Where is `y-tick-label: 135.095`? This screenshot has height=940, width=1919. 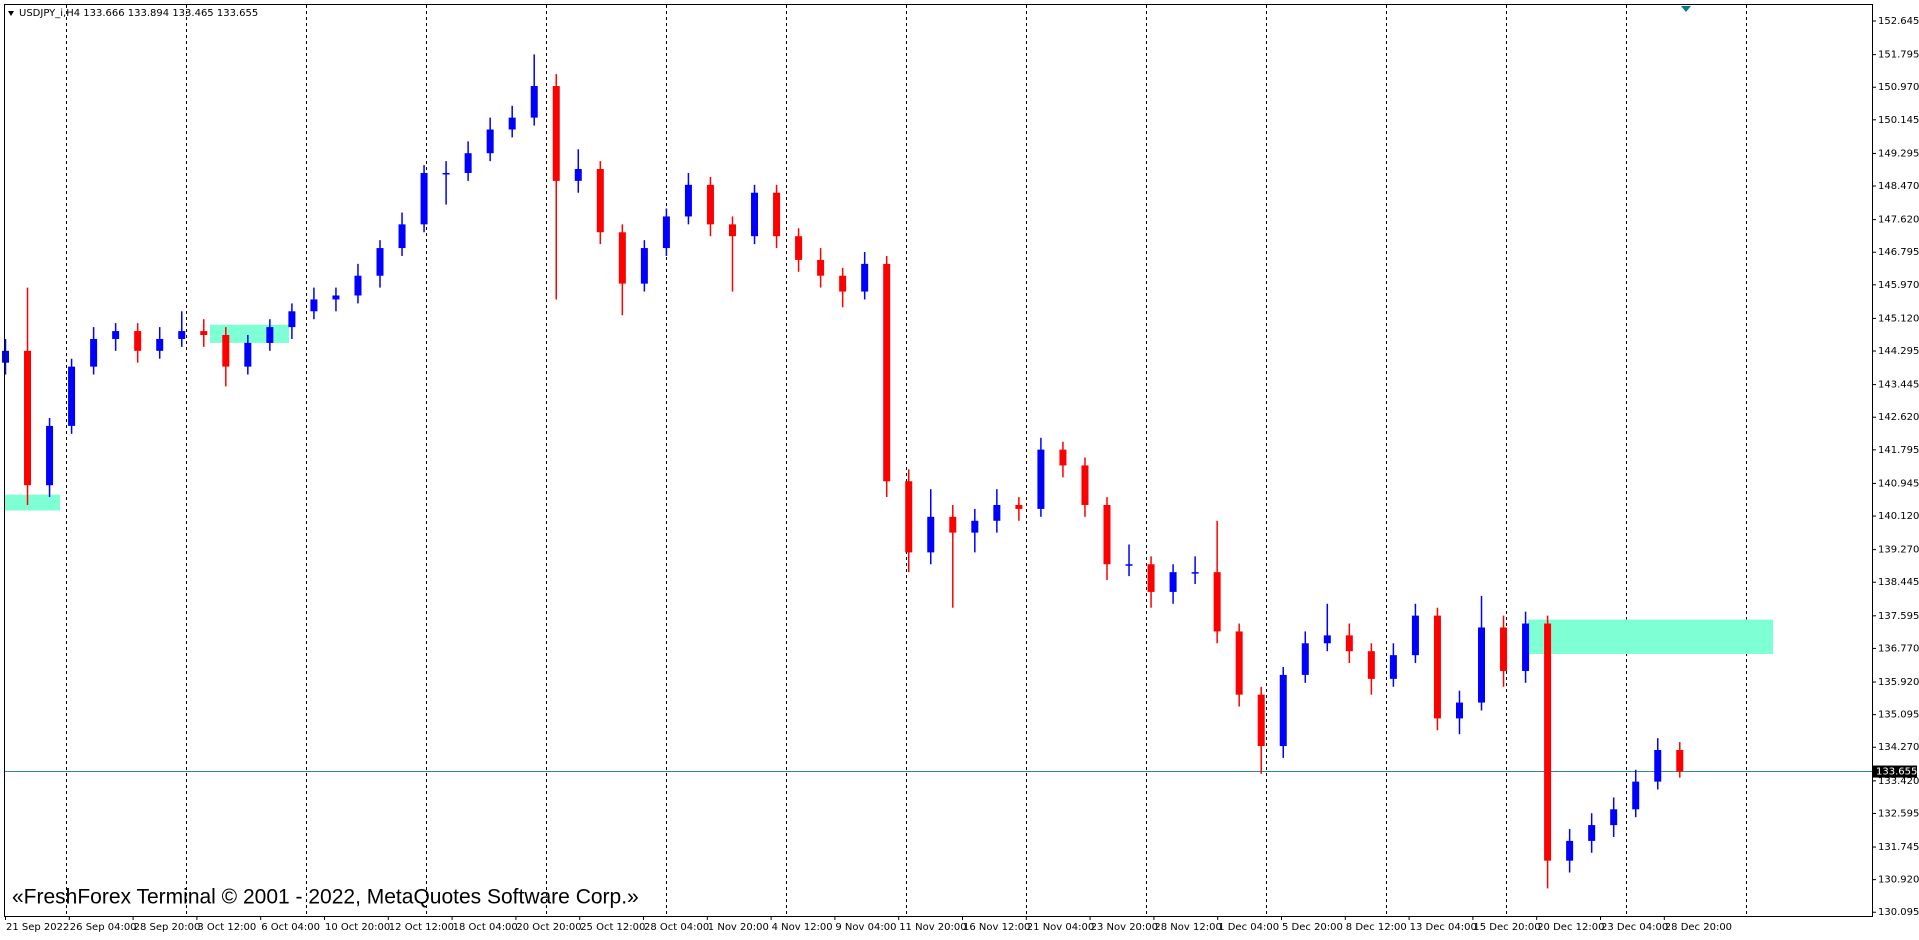 y-tick-label: 135.095 is located at coordinates (1898, 715).